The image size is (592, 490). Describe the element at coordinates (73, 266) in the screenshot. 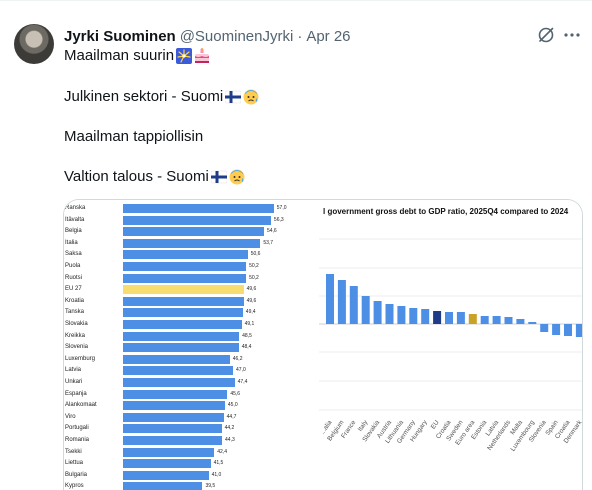

I see `bar-label: Puola` at that location.